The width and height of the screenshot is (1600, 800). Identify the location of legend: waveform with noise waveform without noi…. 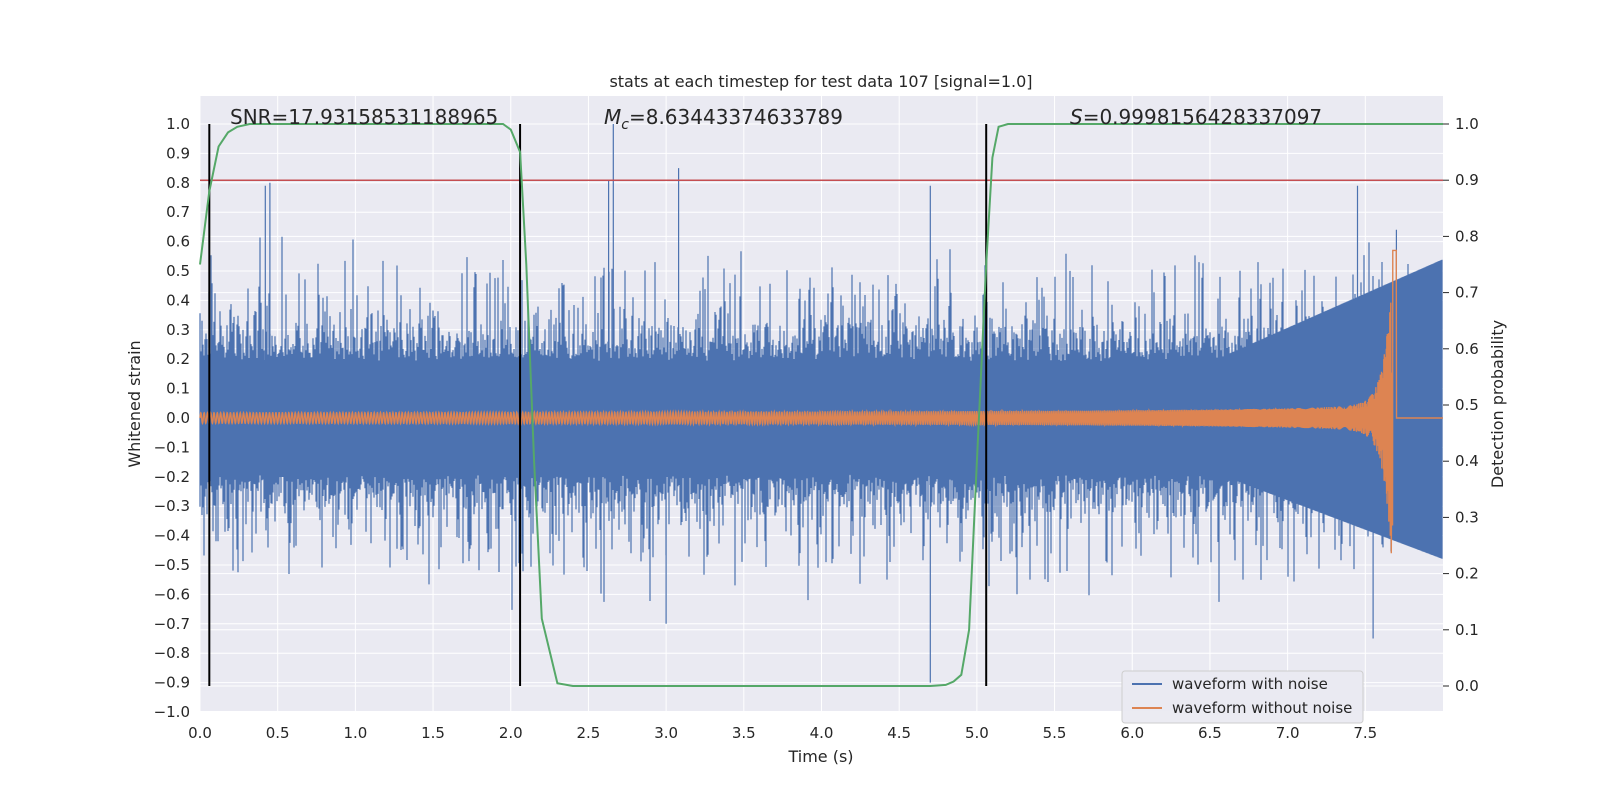
(1242, 697).